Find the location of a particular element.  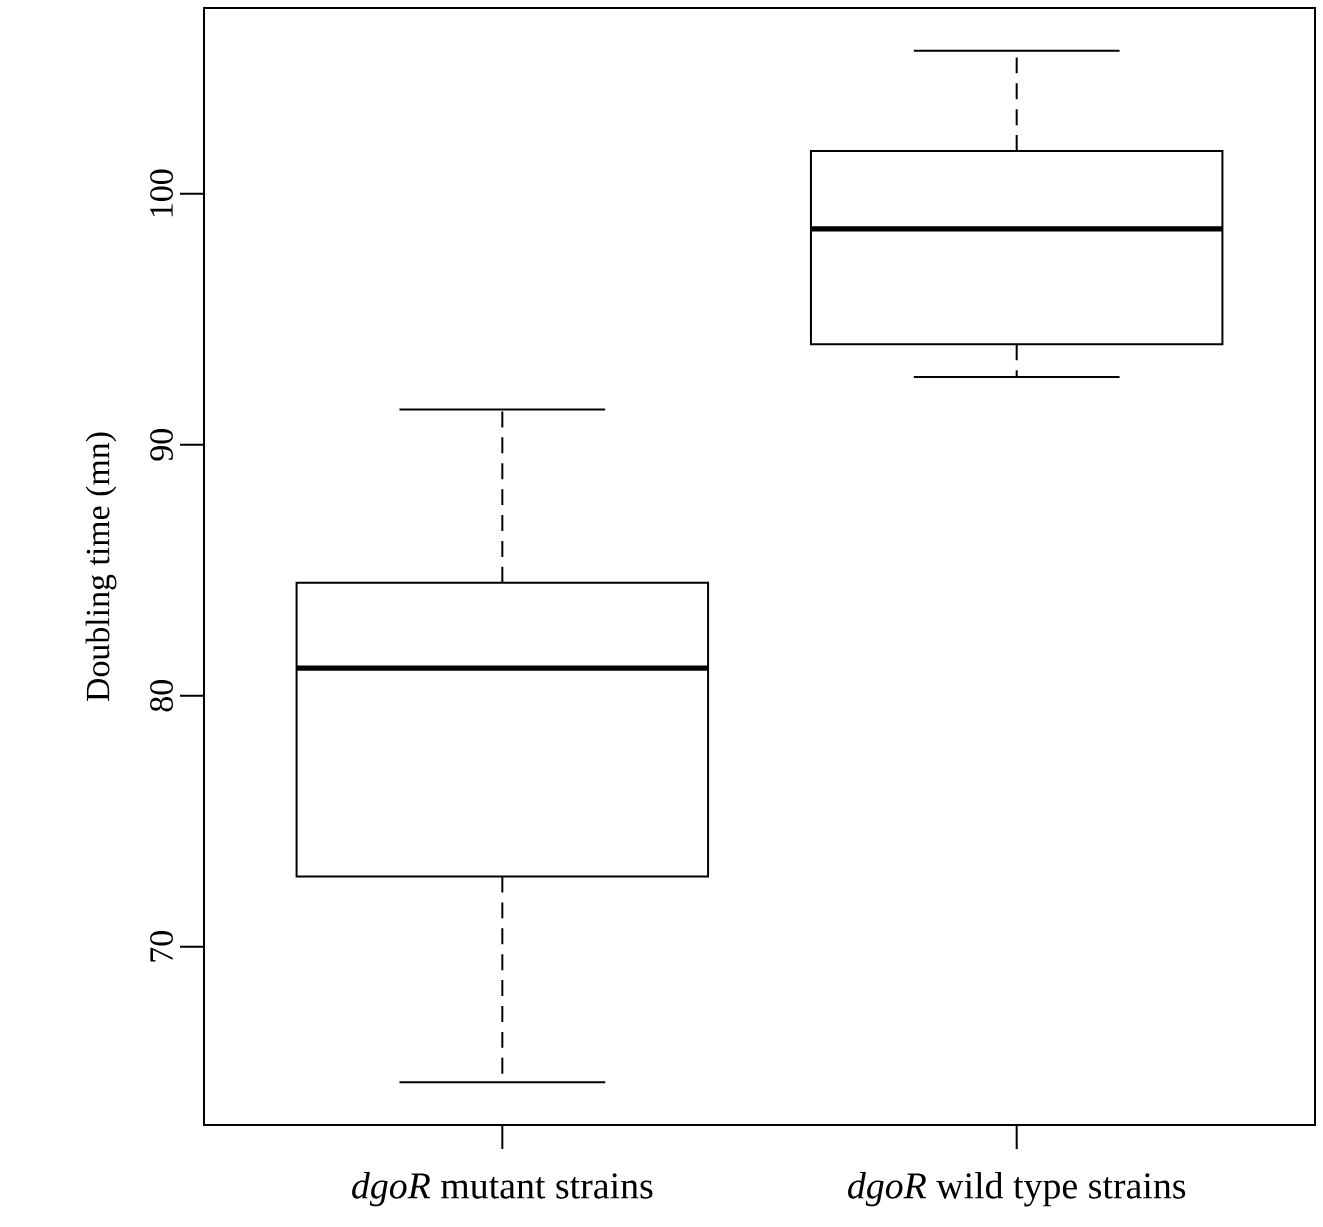

y-tick-label: 70 is located at coordinates (161, 946).